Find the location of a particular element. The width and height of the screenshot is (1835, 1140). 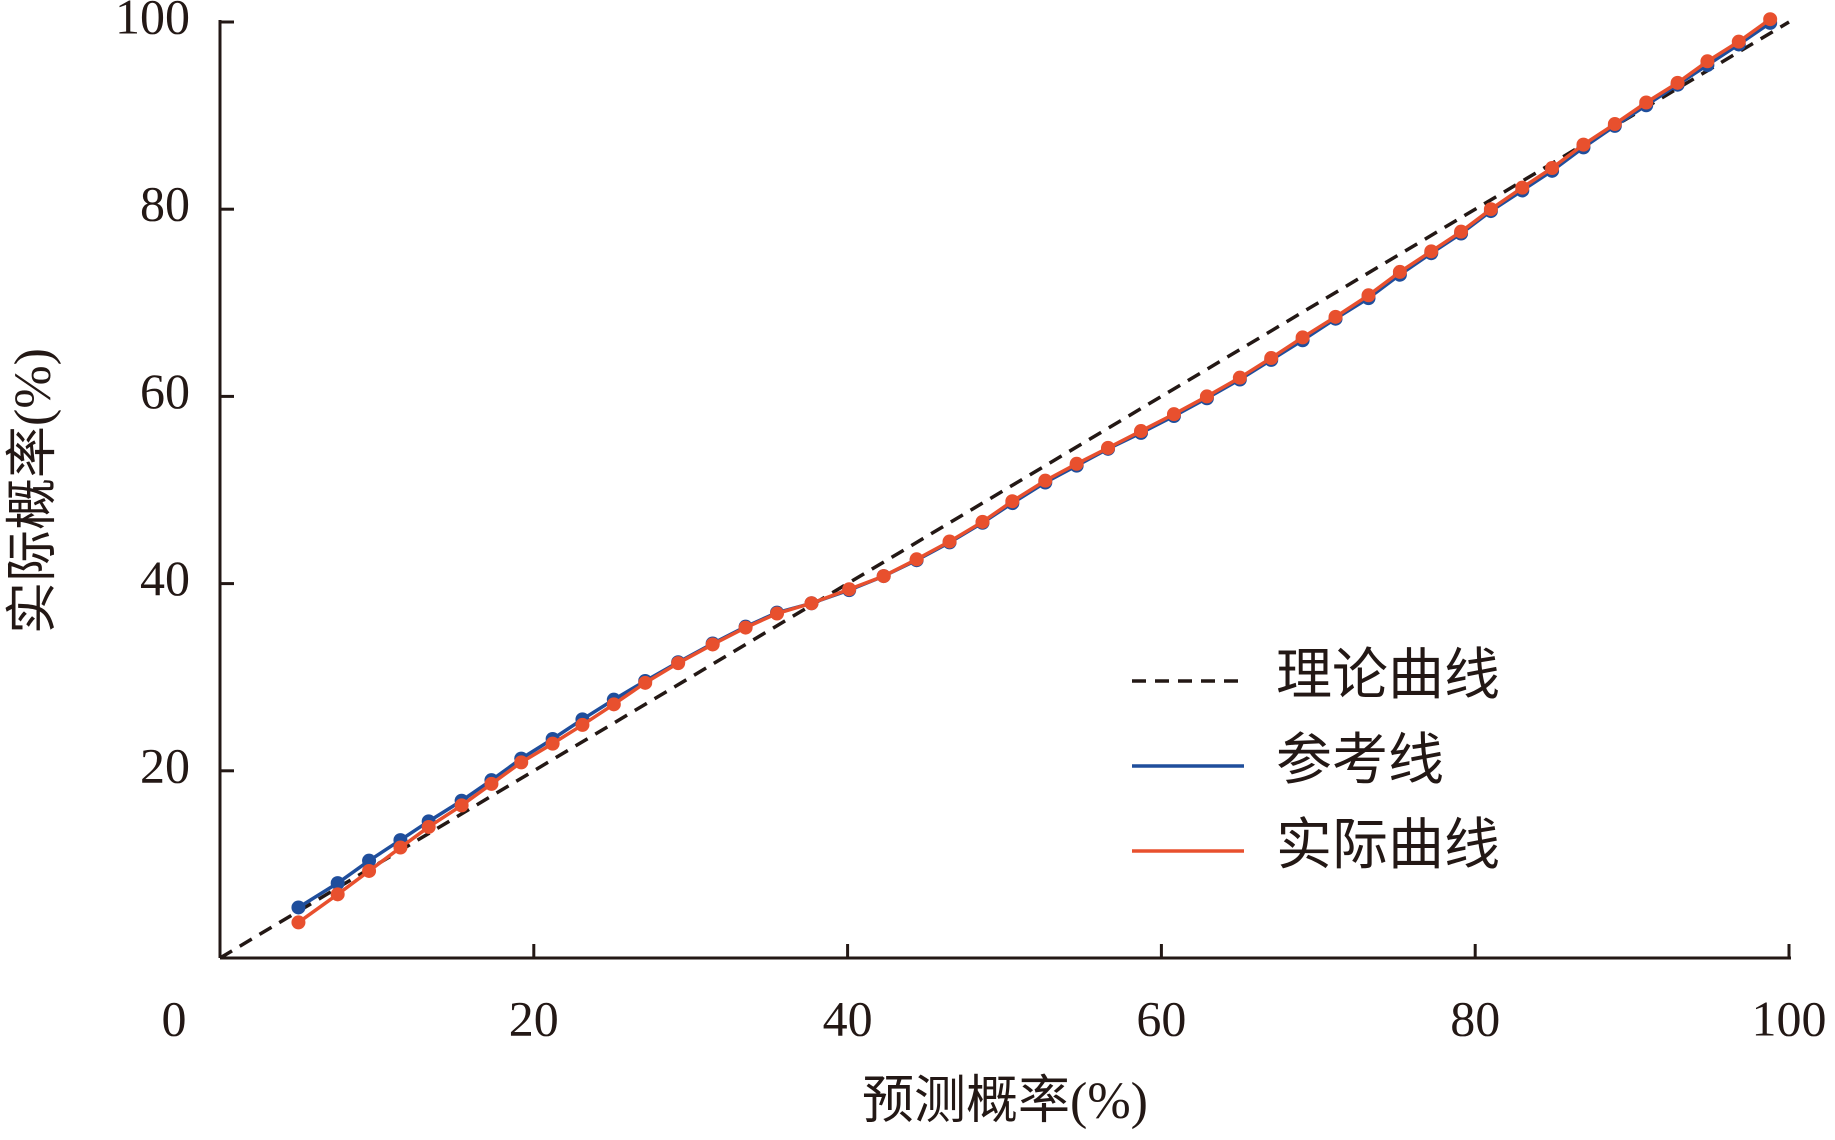

legend-label: 参考线 is located at coordinates (1360, 761).